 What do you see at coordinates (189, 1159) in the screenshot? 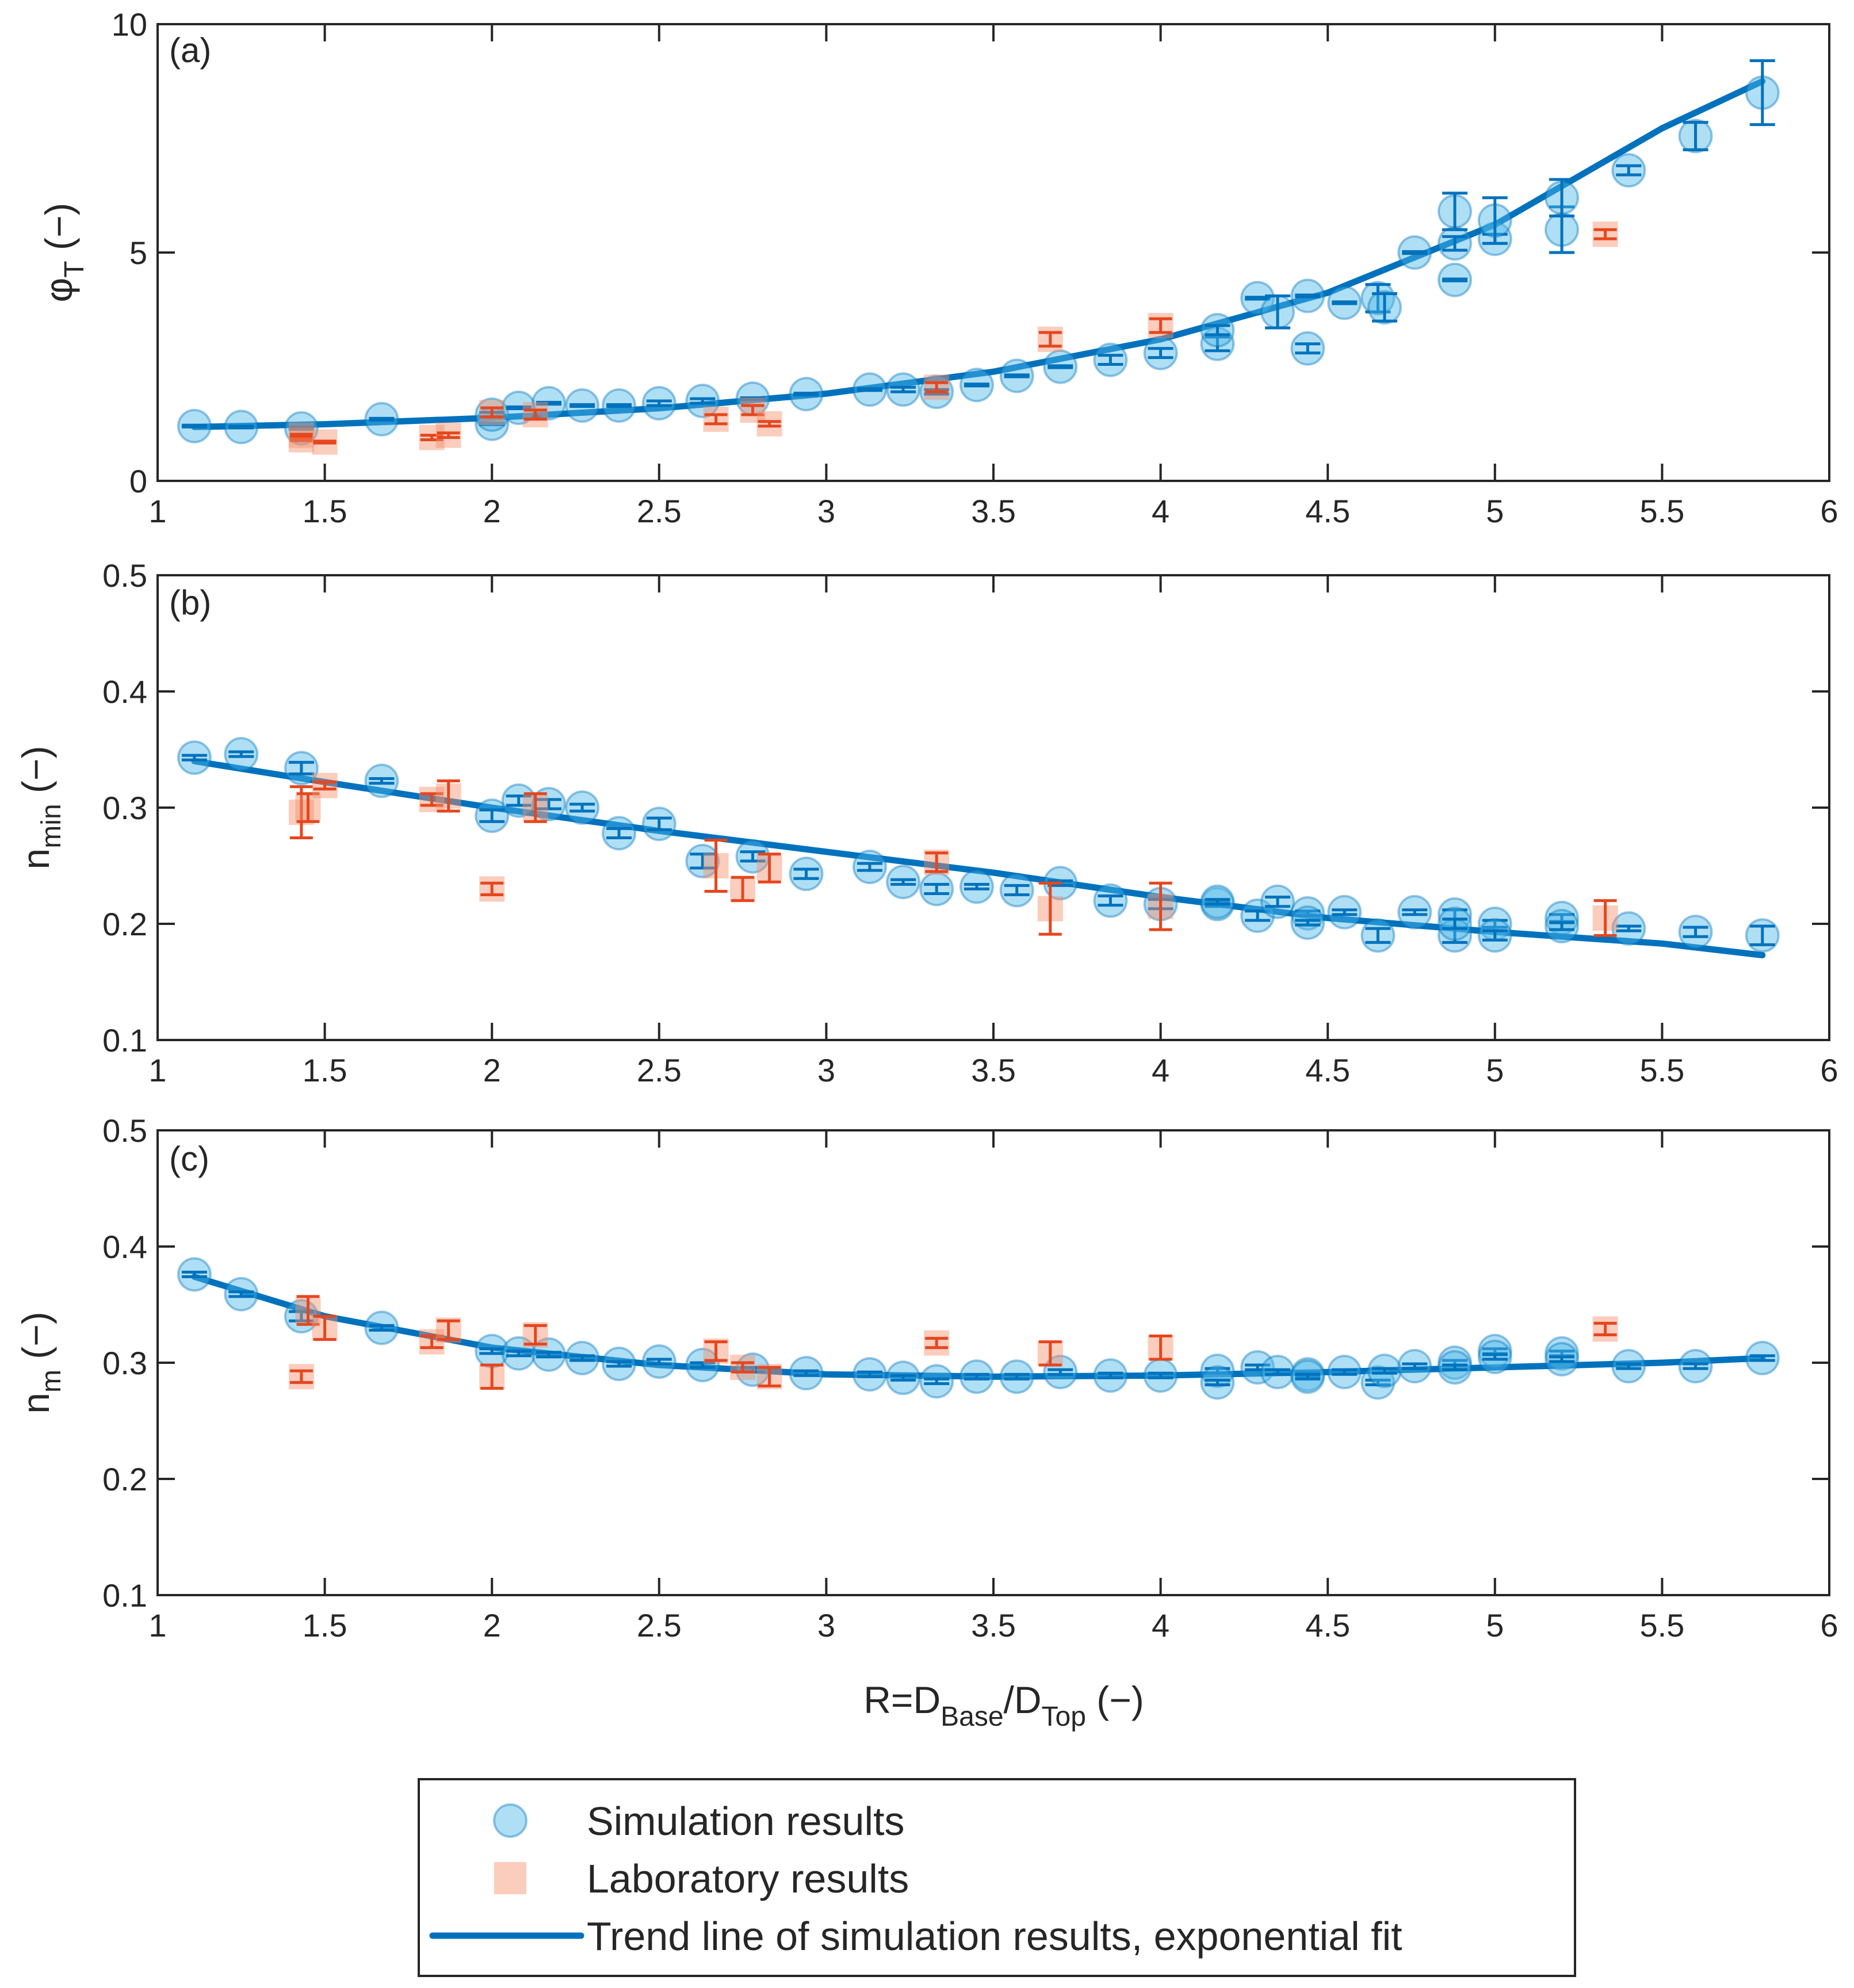
I see `panel-label-c: (c)` at bounding box center [189, 1159].